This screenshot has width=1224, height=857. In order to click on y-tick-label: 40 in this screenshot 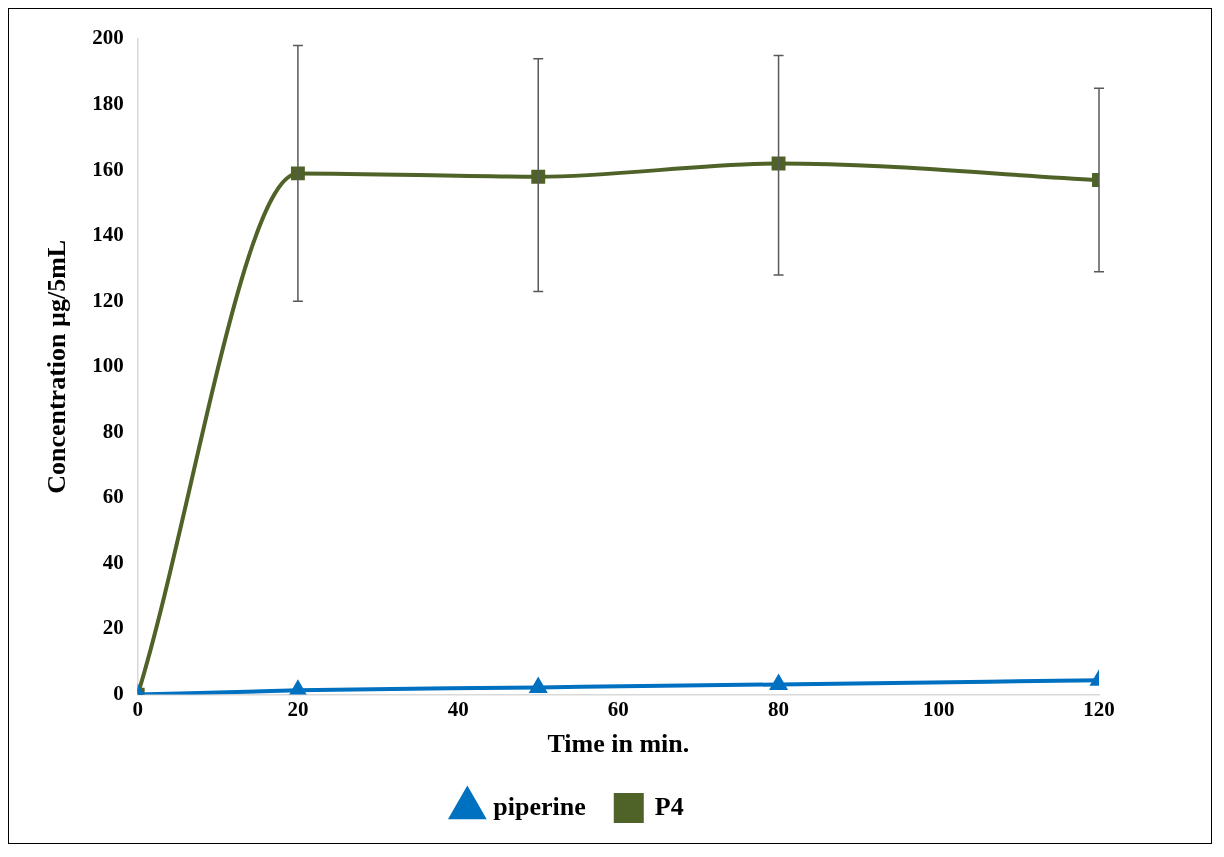, I will do `click(113, 561)`.